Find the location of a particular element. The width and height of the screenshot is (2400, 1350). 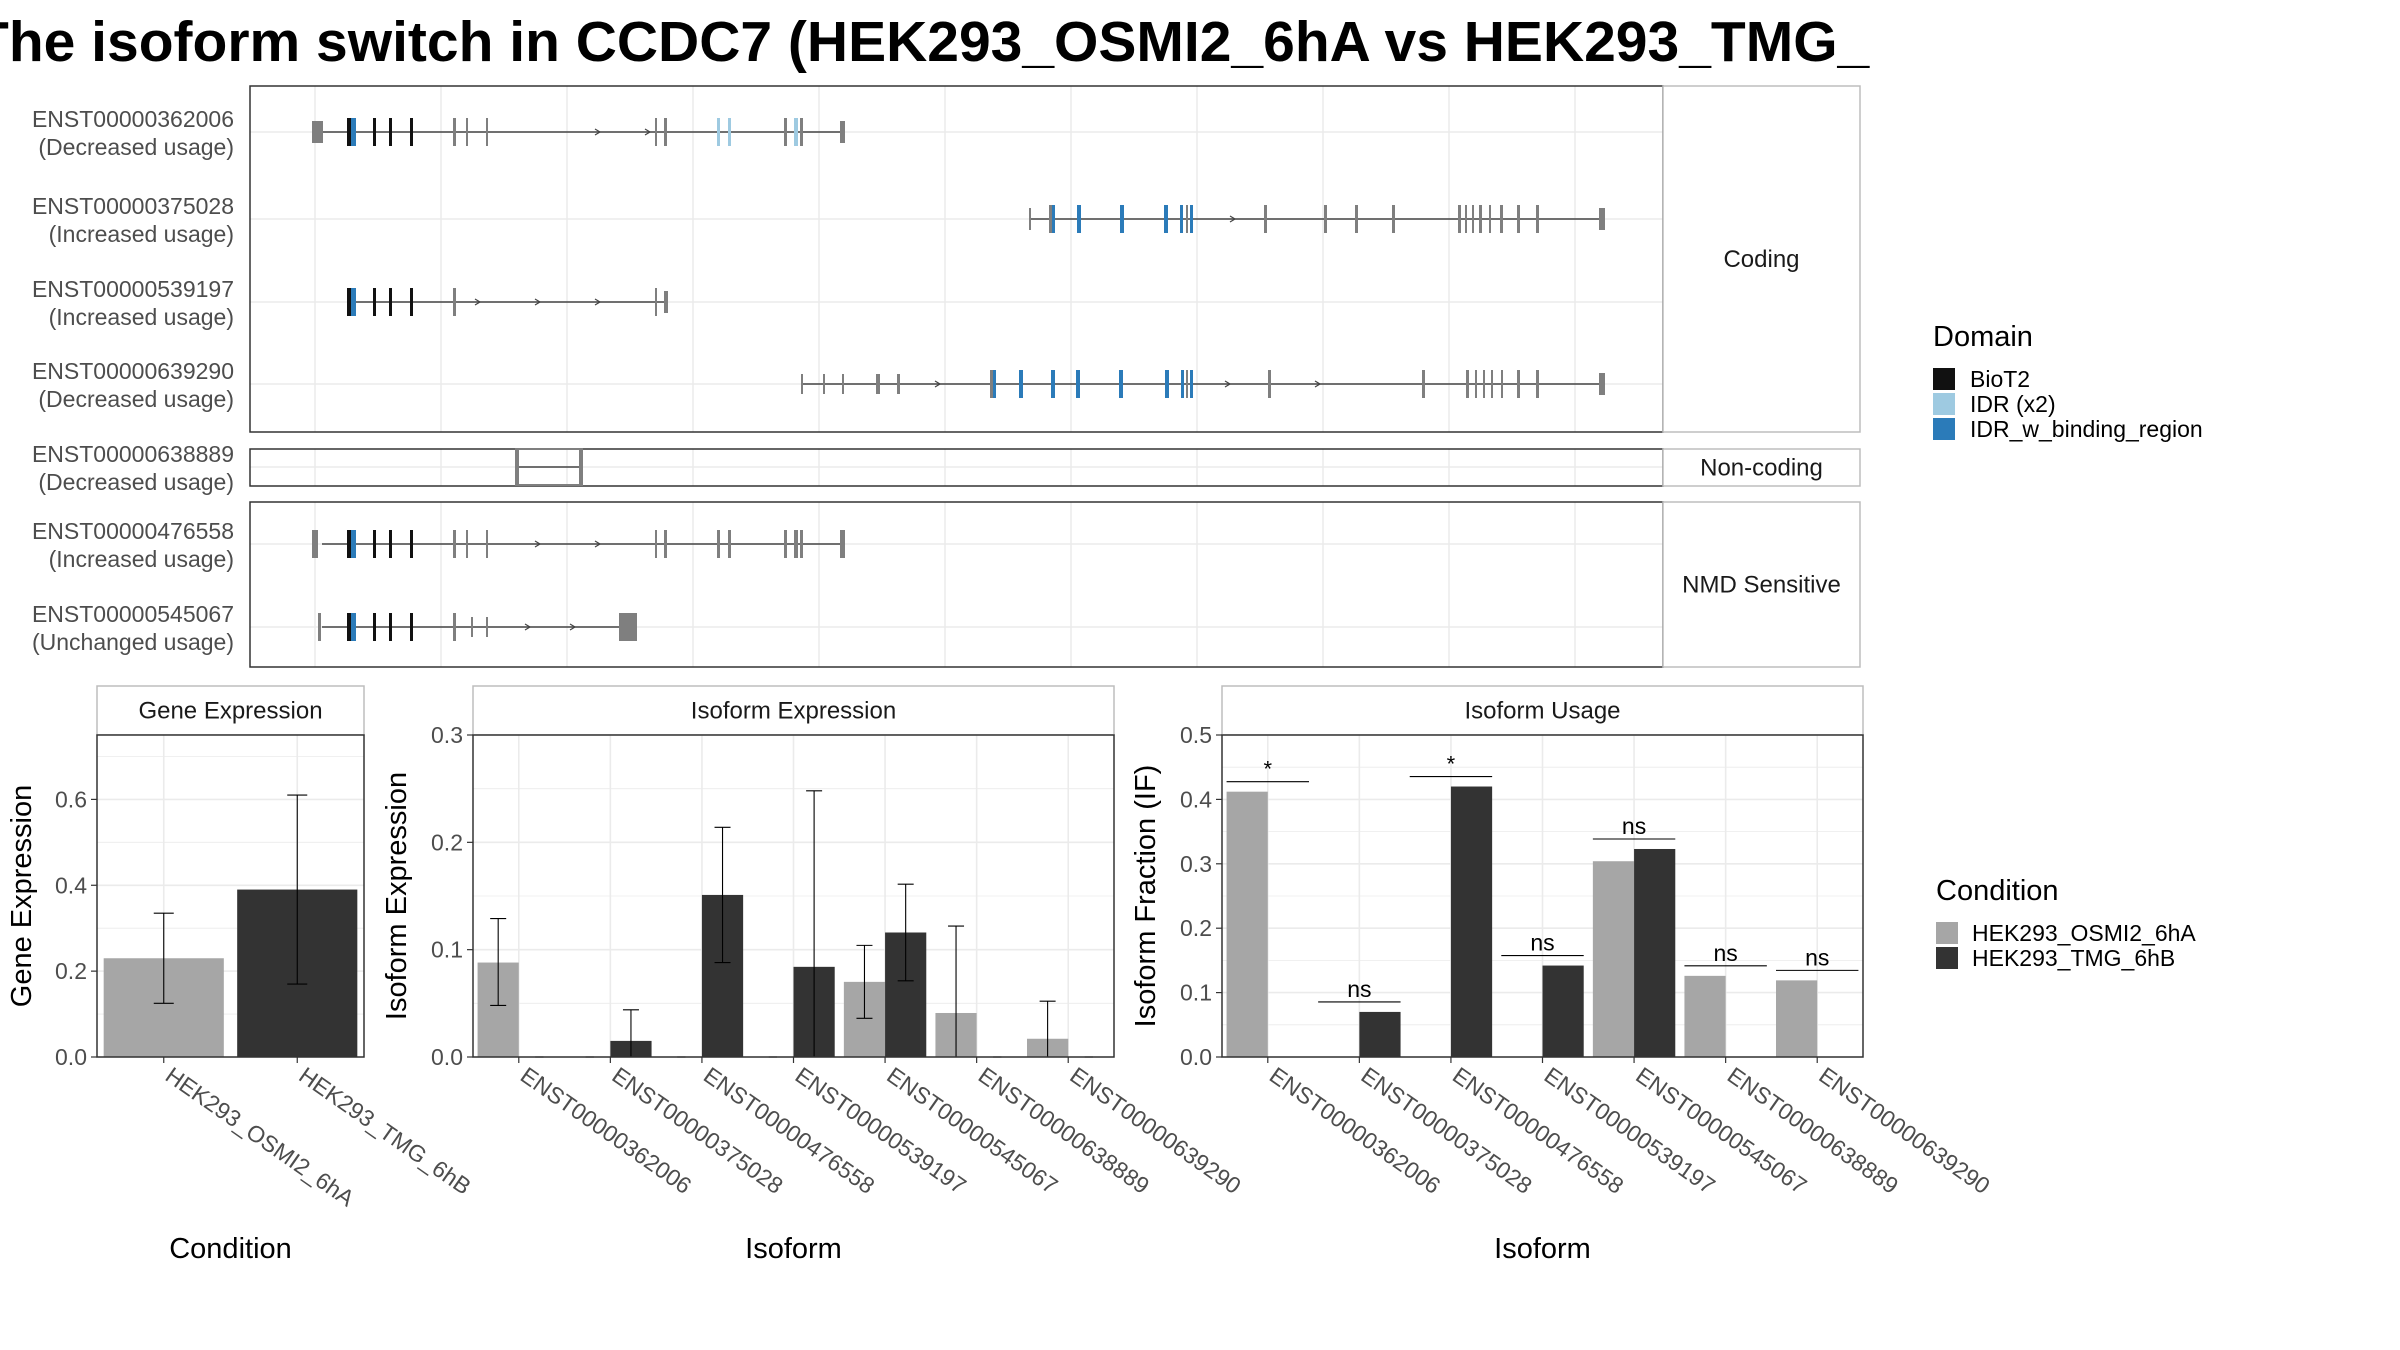

x-axis-title: Isoform is located at coordinates (1542, 1249).